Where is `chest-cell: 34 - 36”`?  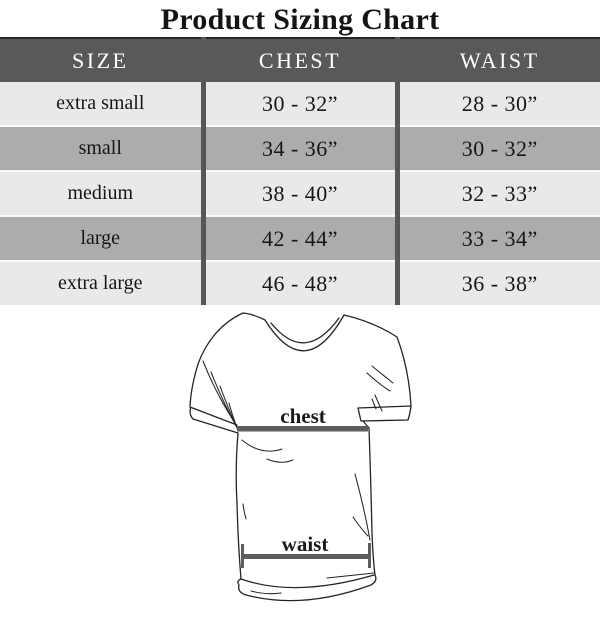 chest-cell: 34 - 36” is located at coordinates (300, 148).